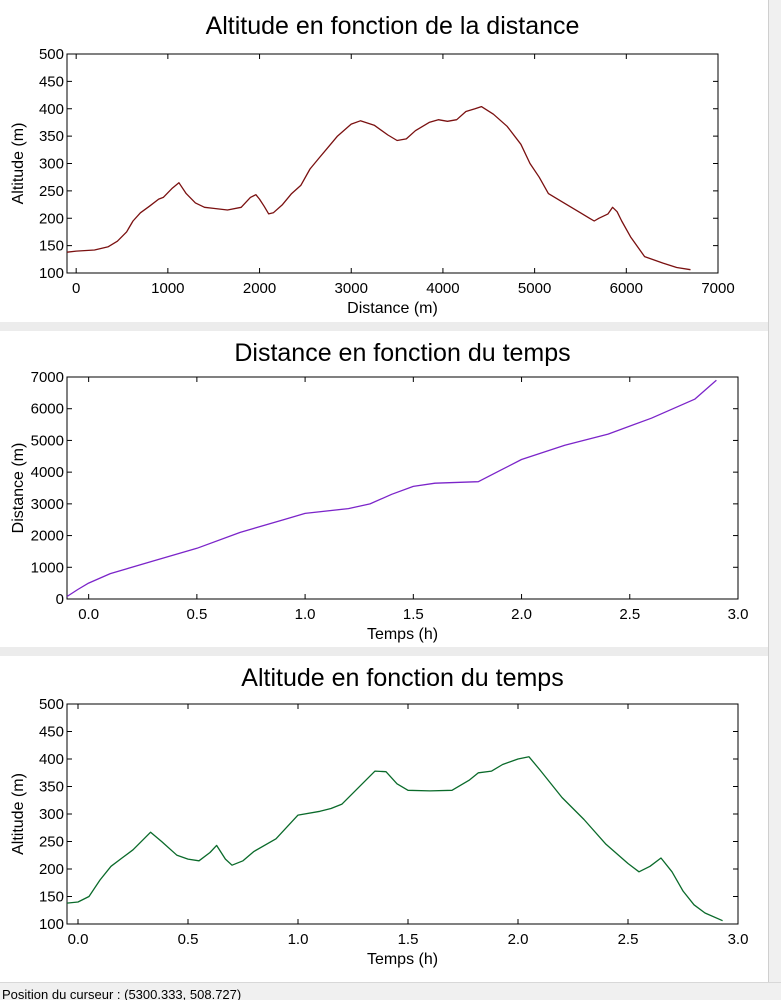 This screenshot has height=1000, width=781. What do you see at coordinates (47, 567) in the screenshot?
I see `y-tick-label: 1000` at bounding box center [47, 567].